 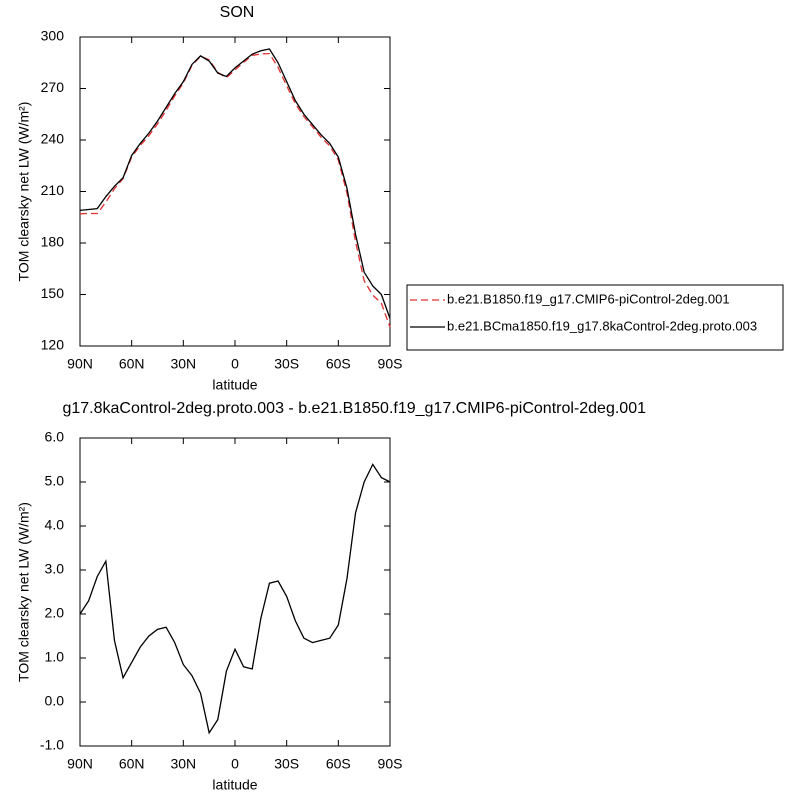 I want to click on chart-title: SON, so click(x=237, y=12).